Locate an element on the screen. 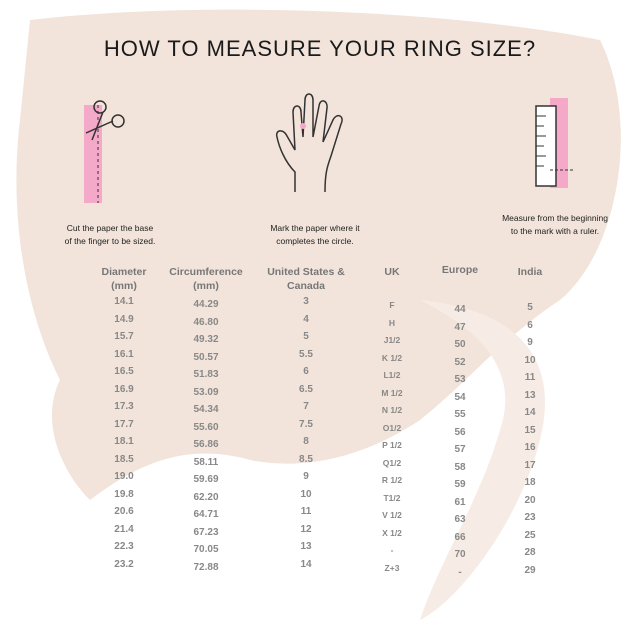 This screenshot has height=640, width=640. table-cell: R 1/2 is located at coordinates (392, 480).